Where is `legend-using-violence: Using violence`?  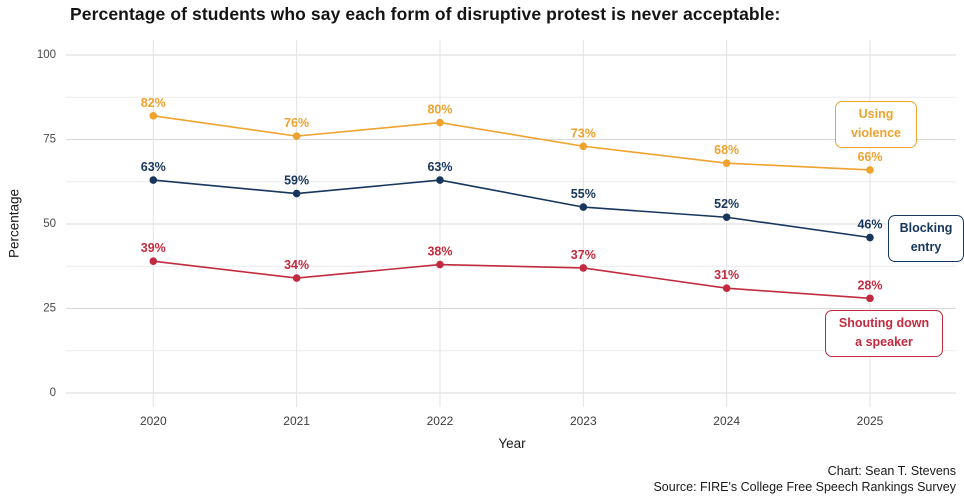 legend-using-violence: Using violence is located at coordinates (876, 124).